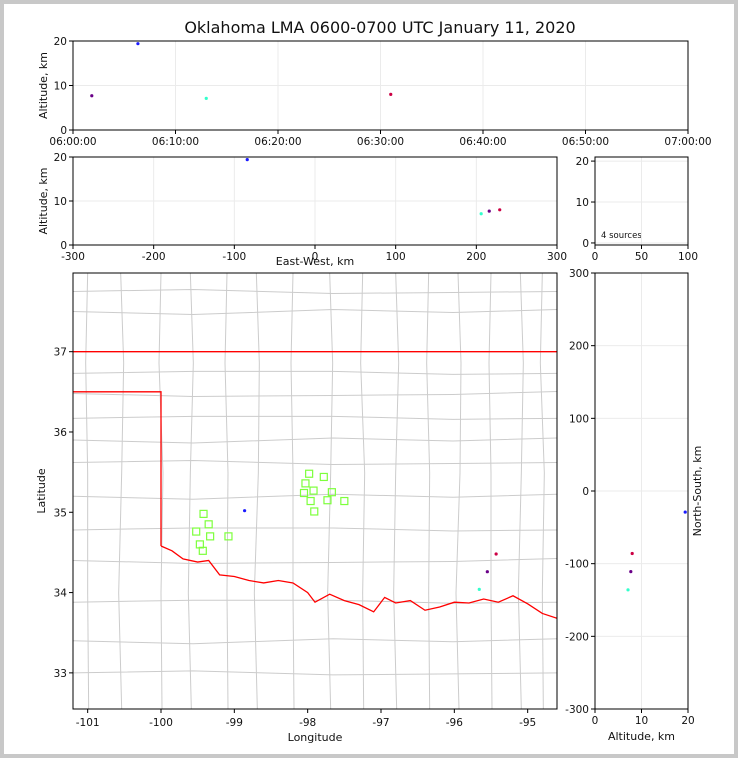 Image resolution: width=738 pixels, height=758 pixels. I want to click on y-tick-label: 200, so click(579, 347).